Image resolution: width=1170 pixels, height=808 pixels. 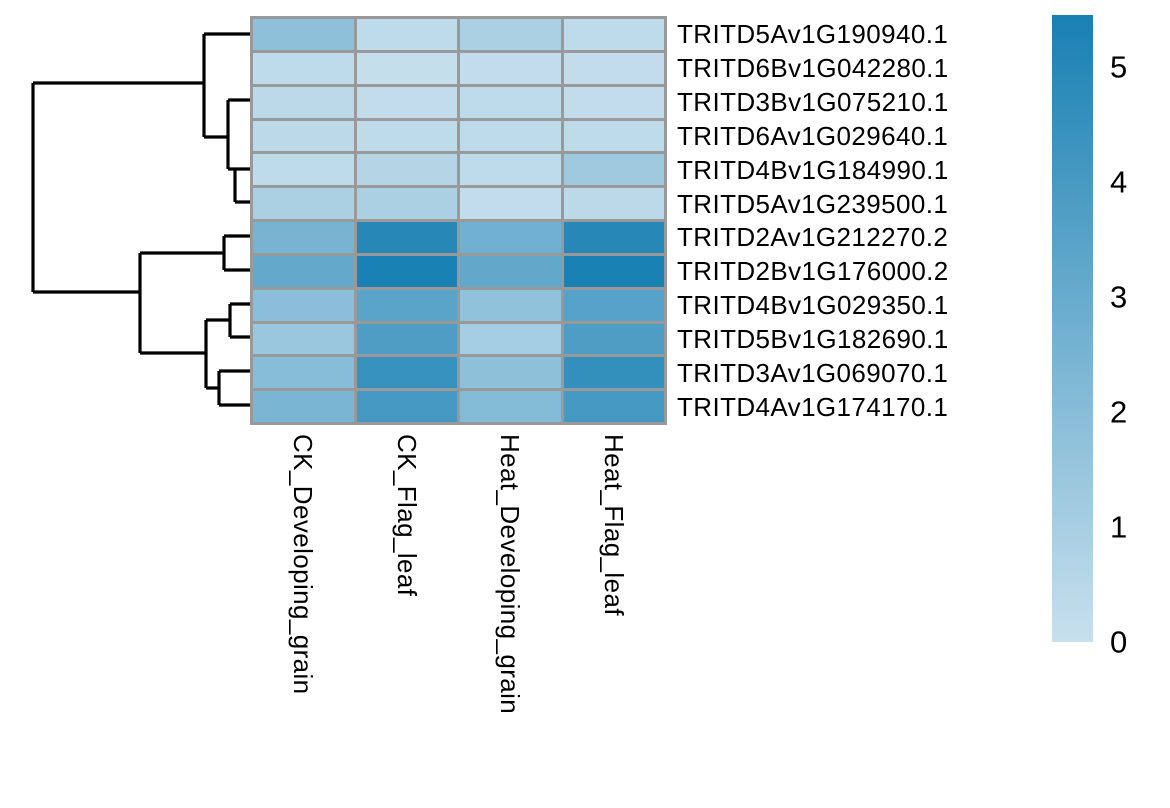 What do you see at coordinates (510, 170) in the screenshot?
I see `heatmap-cell-r5c3` at bounding box center [510, 170].